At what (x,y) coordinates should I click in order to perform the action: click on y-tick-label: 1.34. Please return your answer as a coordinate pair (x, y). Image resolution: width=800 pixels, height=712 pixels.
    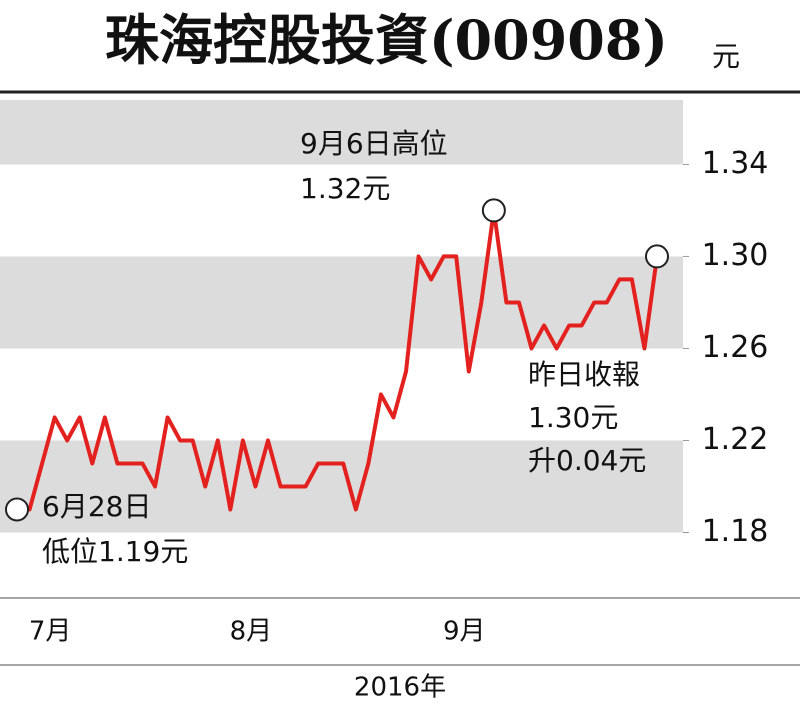
    Looking at the image, I should click on (735, 163).